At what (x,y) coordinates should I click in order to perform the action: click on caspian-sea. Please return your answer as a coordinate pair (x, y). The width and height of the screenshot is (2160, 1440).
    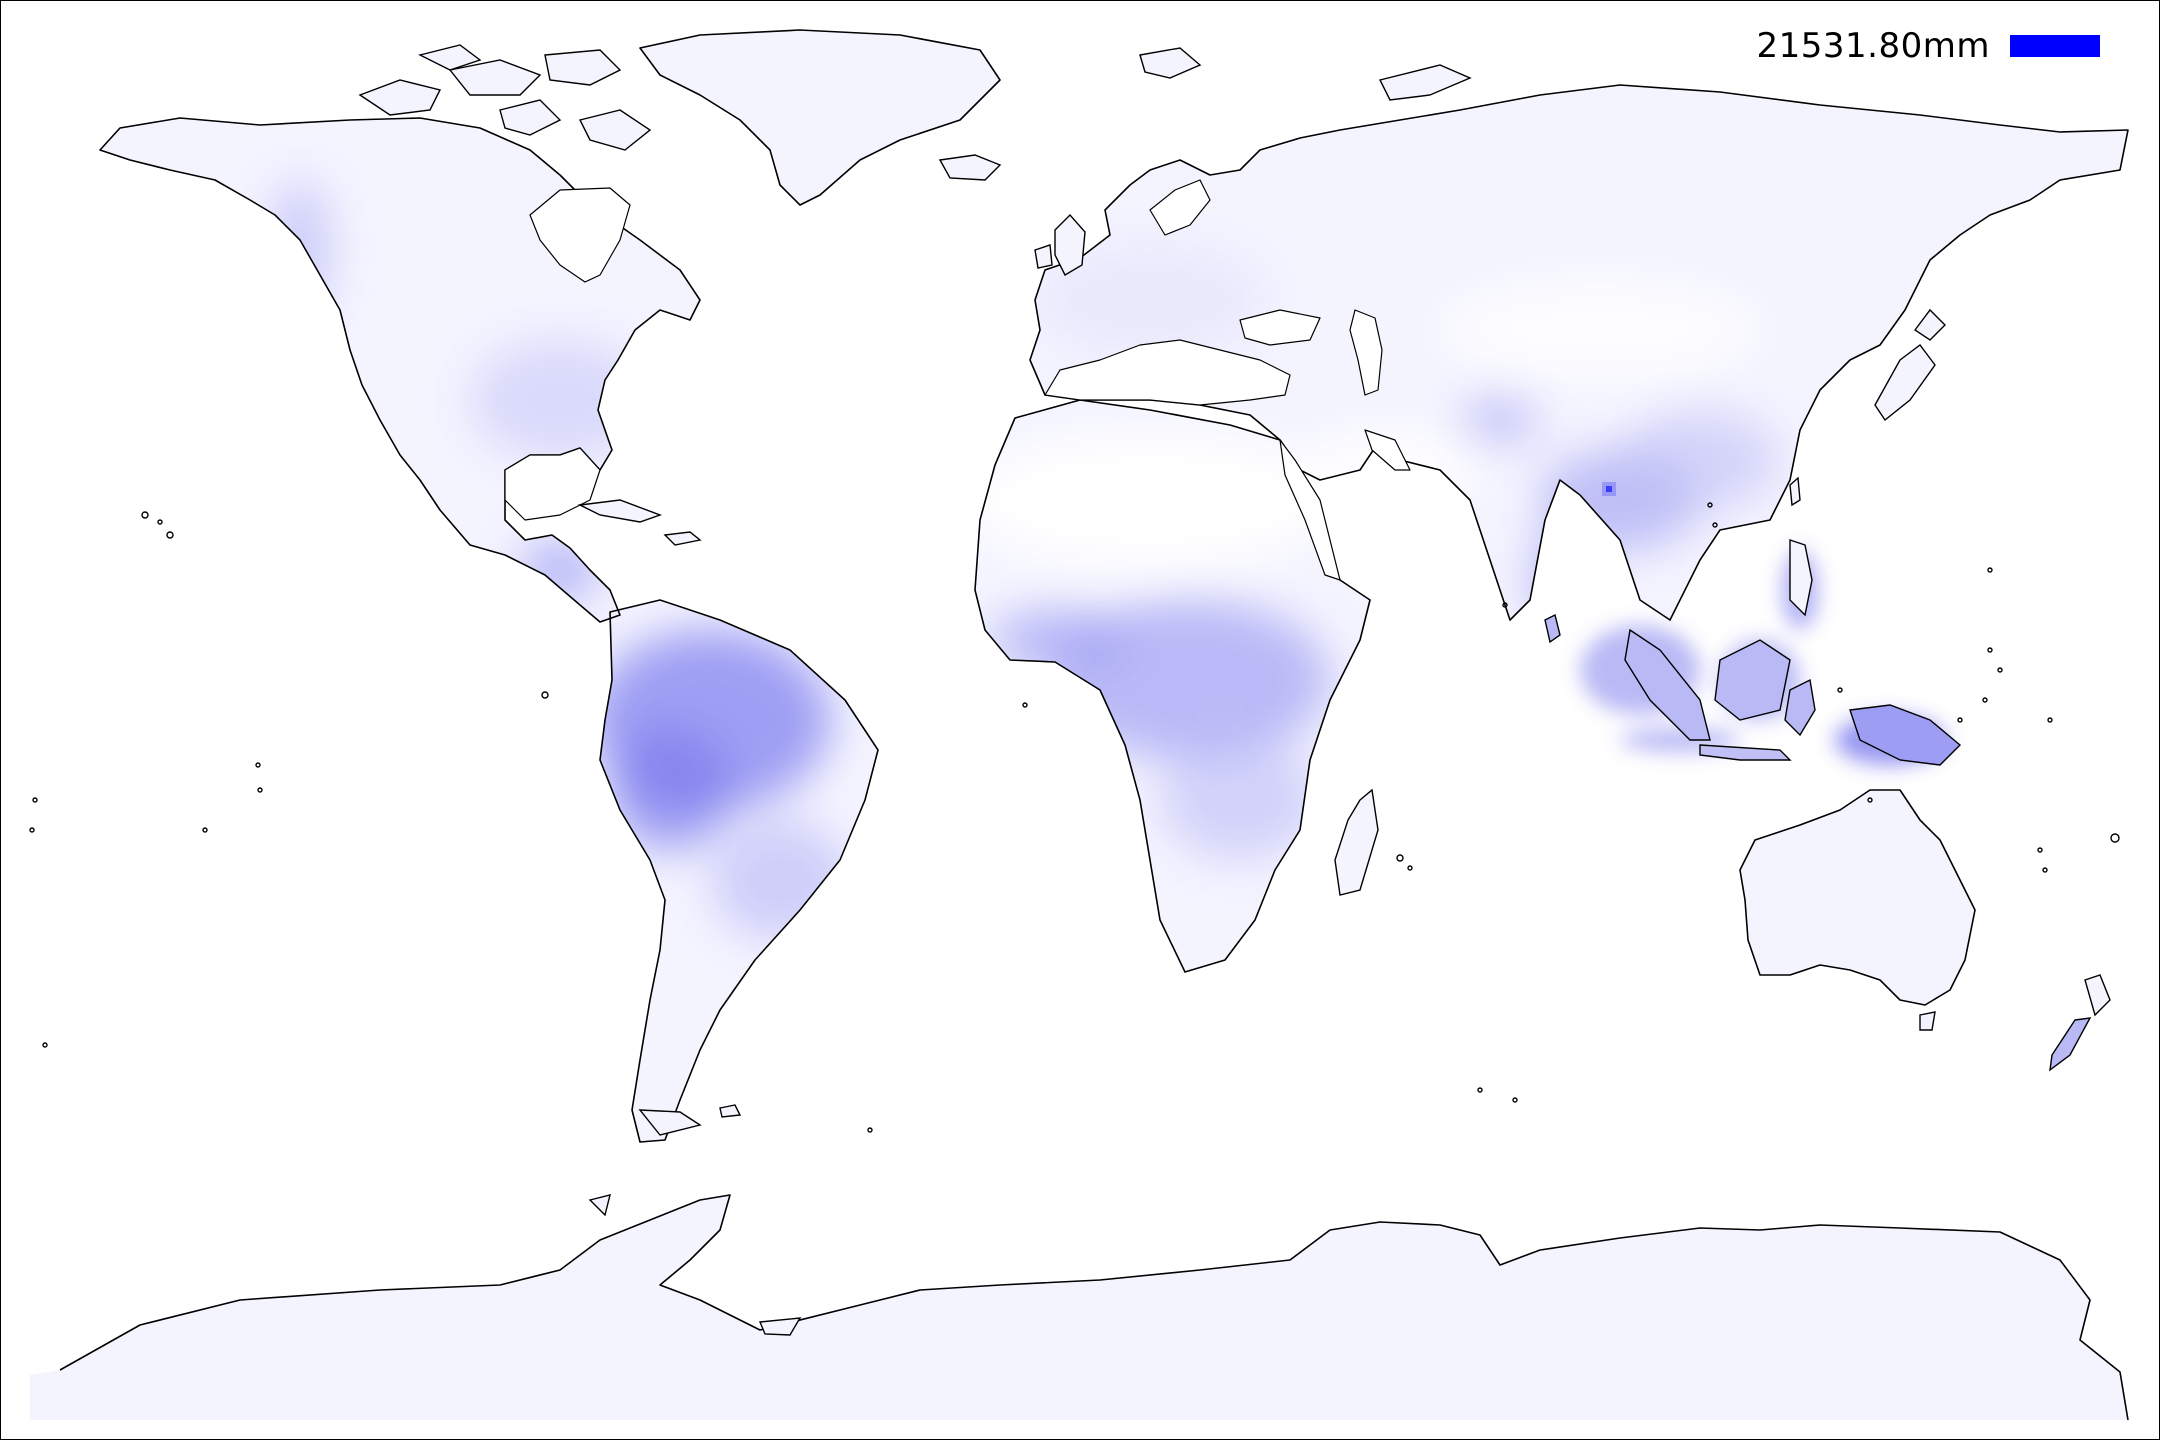
    Looking at the image, I should click on (1366, 352).